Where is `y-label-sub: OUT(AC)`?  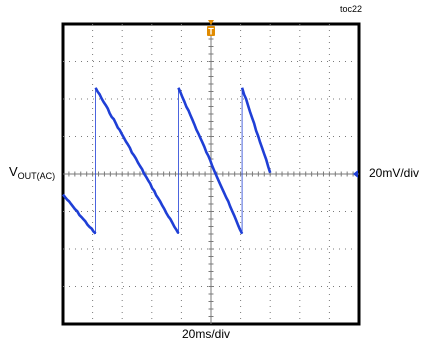 y-label-sub: OUT(AC) is located at coordinates (36, 176).